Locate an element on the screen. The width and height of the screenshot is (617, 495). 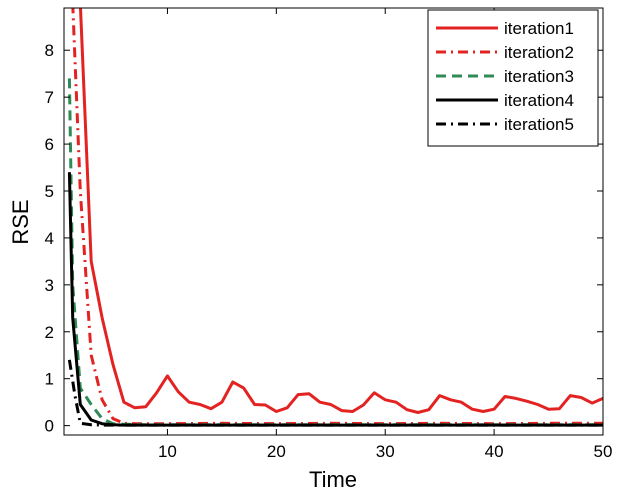
x-tick-label: 10 is located at coordinates (167, 451).